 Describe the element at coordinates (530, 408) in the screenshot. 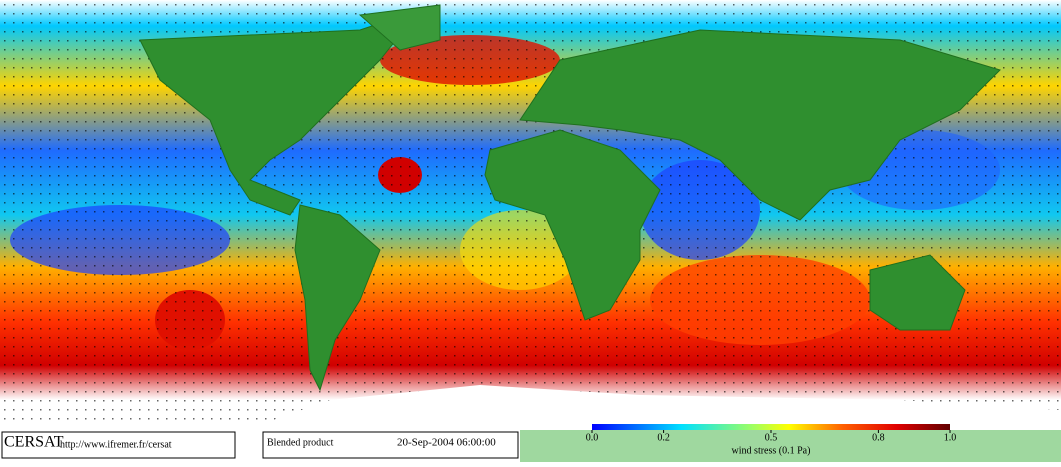

I see `antarctica` at that location.